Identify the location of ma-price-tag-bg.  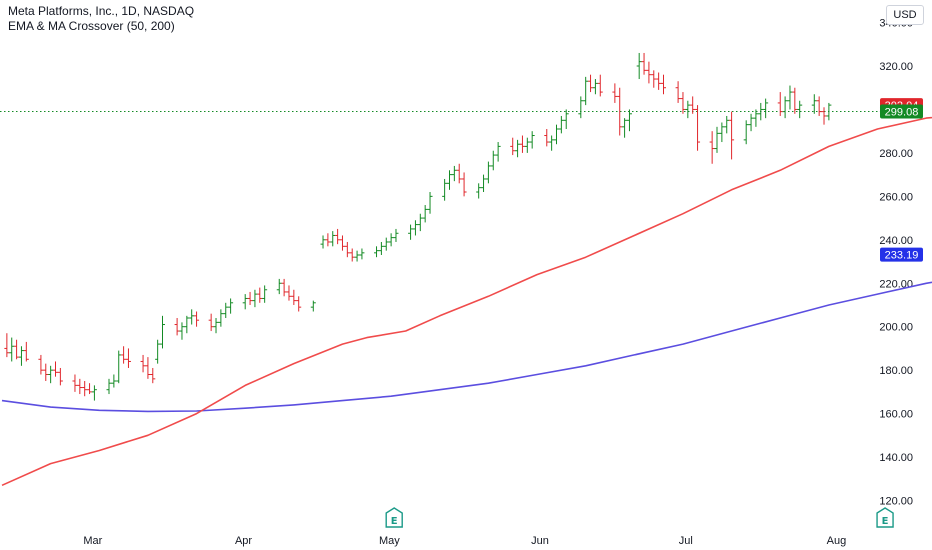
(901, 254).